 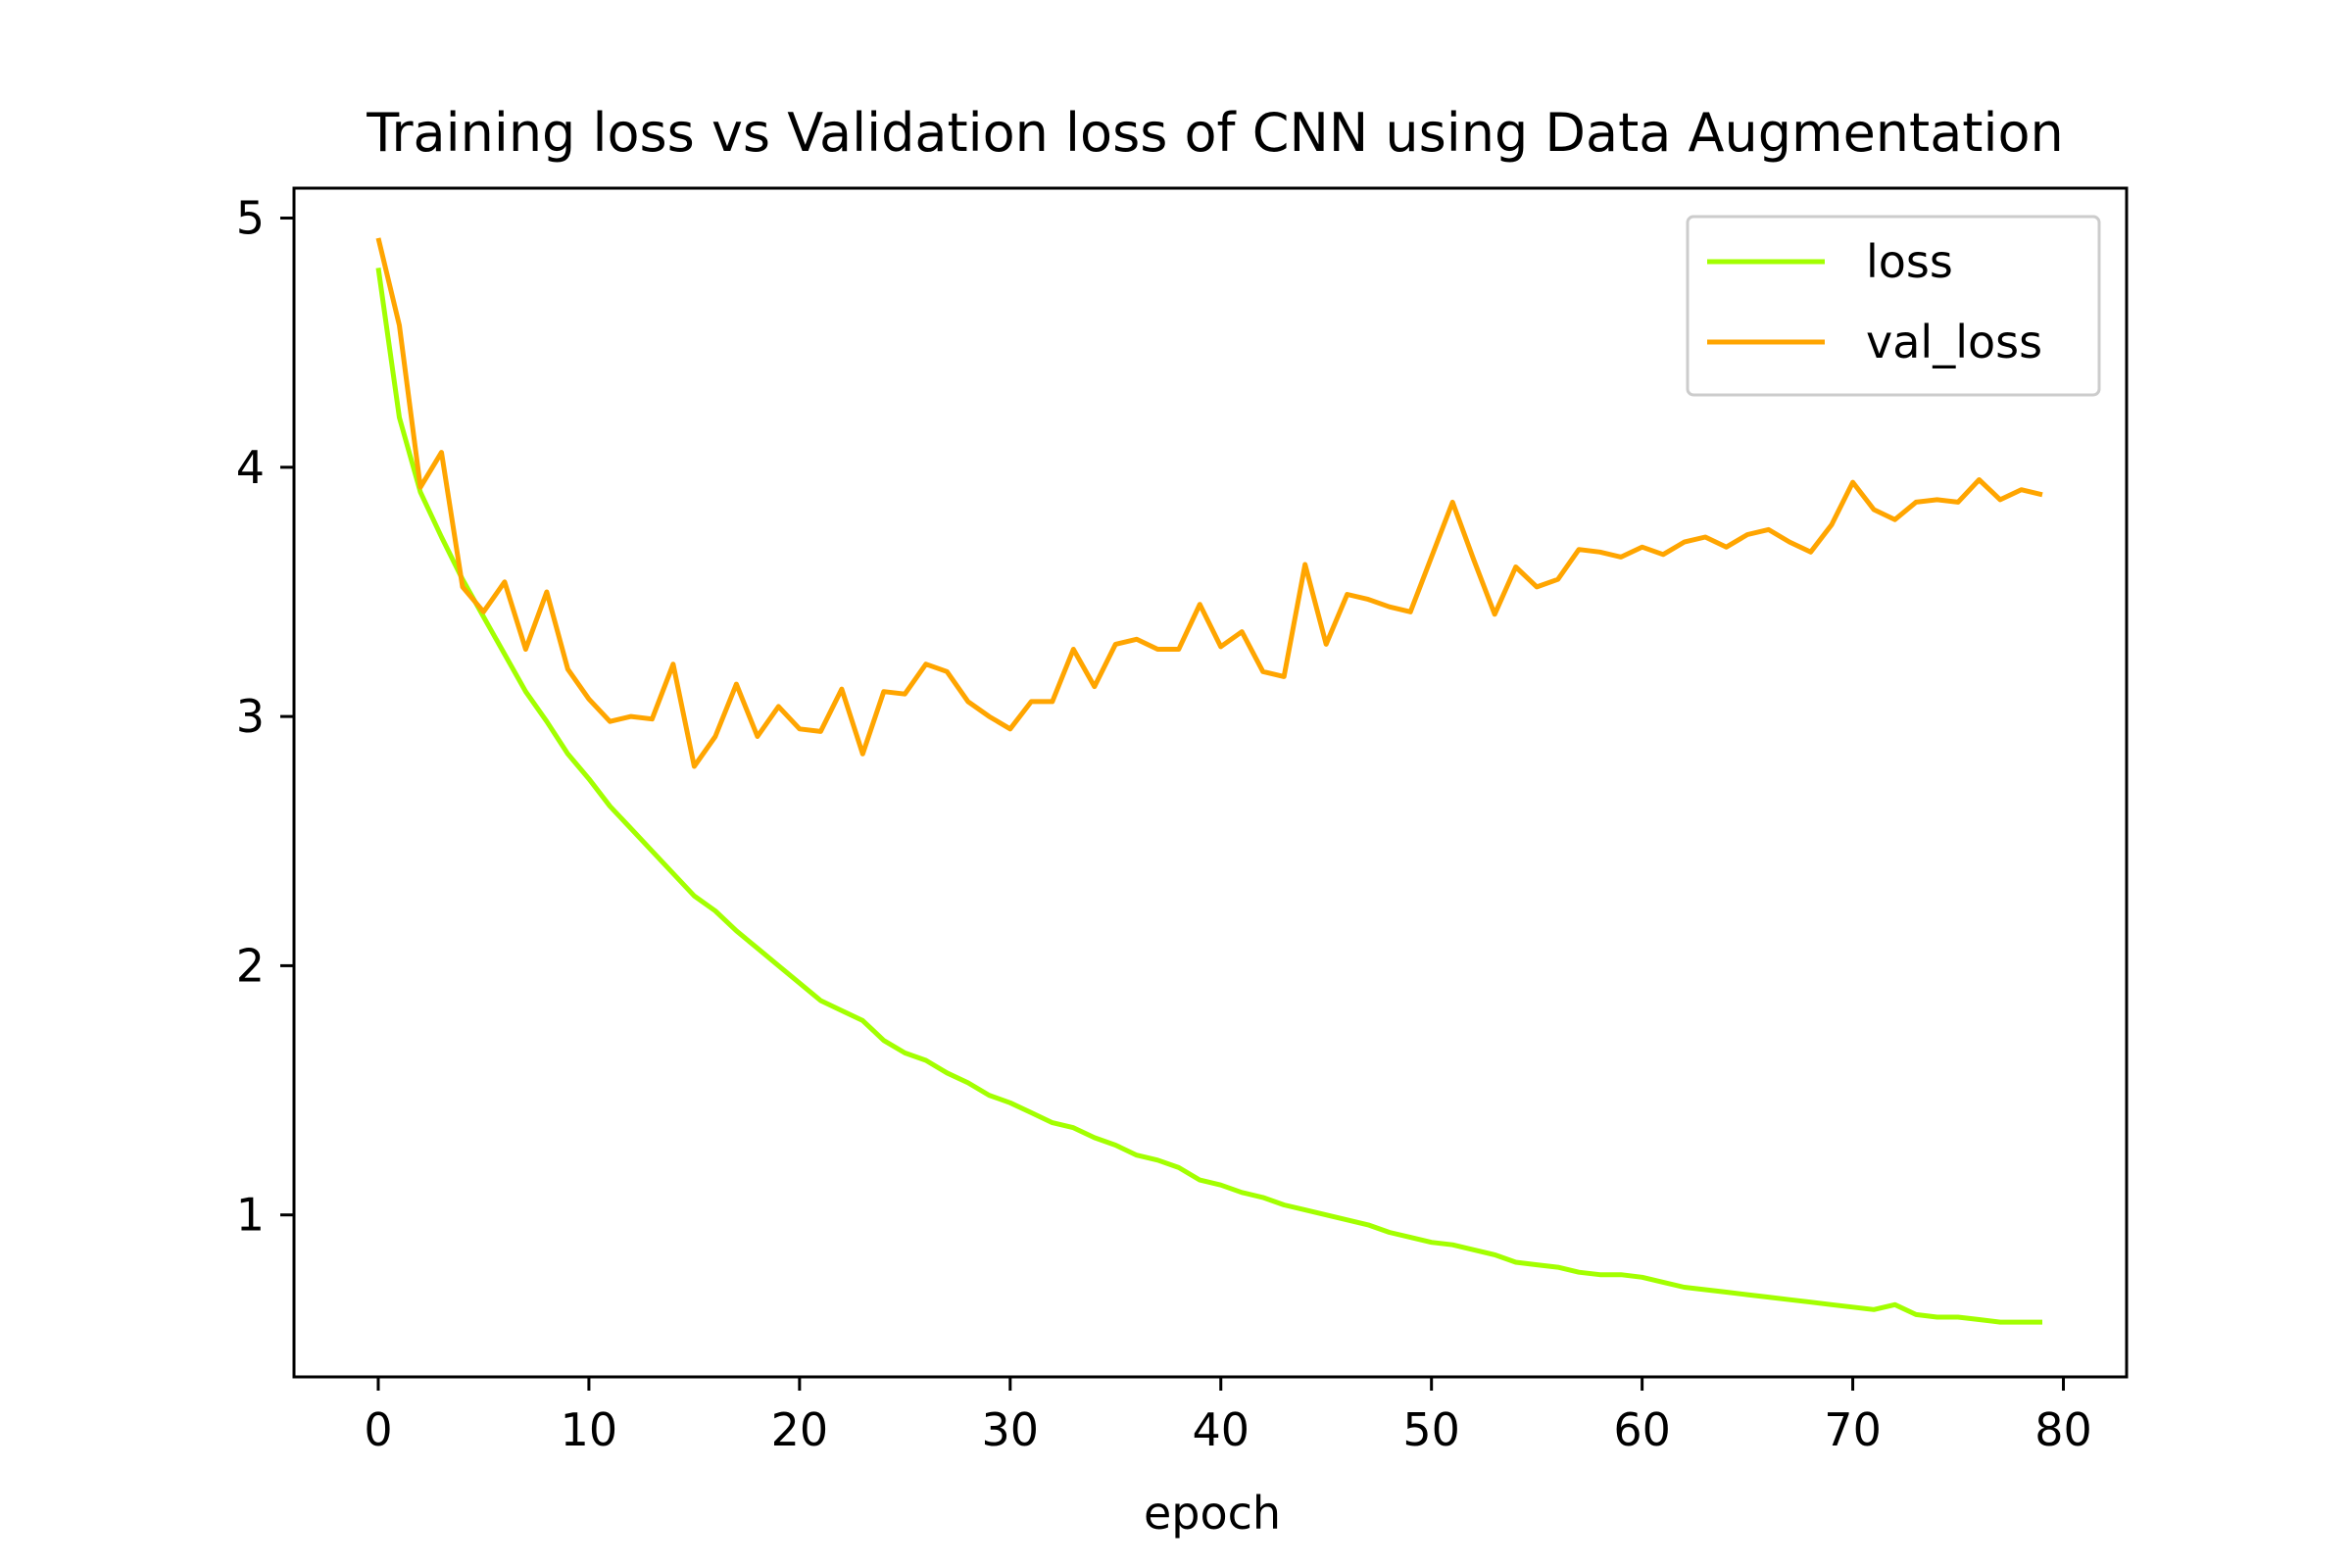 I want to click on y-tick-label: 1, so click(x=250, y=1215).